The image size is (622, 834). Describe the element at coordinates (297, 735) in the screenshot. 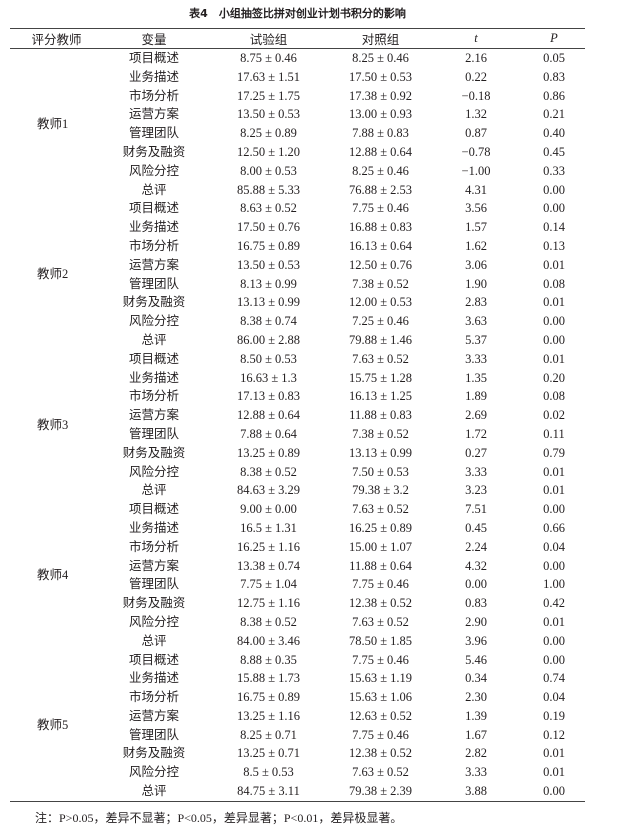

I see `table-row: 管理团队 8.25 ± 0.71 7.75 ± 0.46 1.67 0.12` at that location.